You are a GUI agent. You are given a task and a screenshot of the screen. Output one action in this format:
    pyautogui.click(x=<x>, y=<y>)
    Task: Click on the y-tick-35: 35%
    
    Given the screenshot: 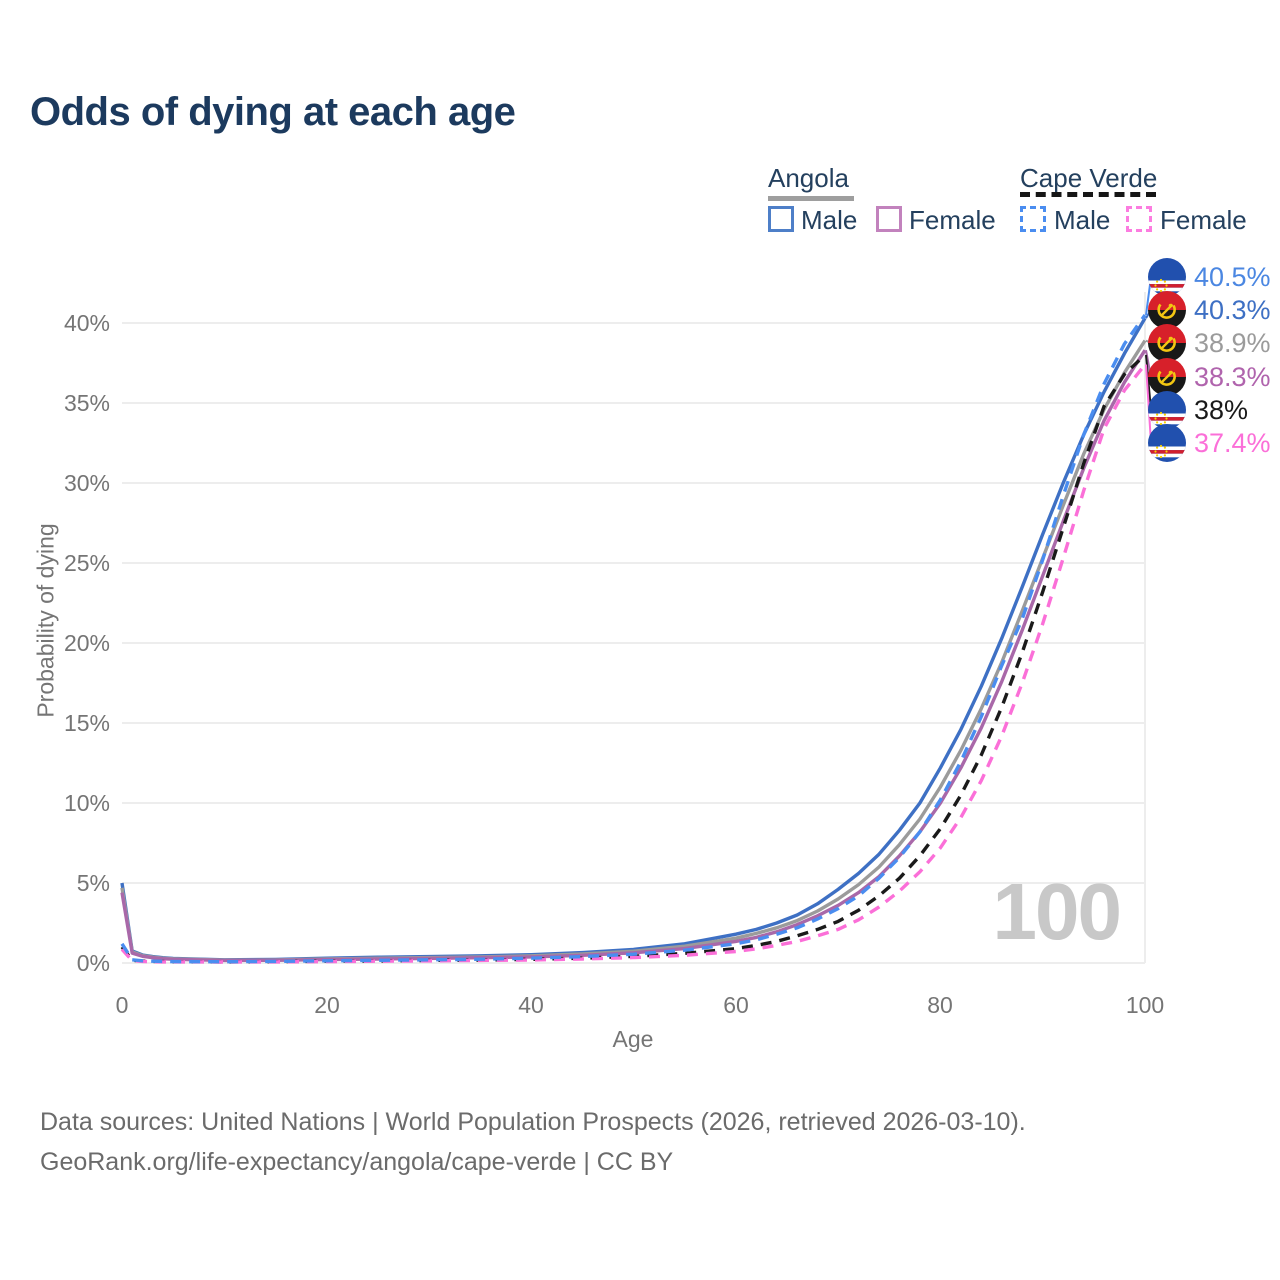 What is the action you would take?
    pyautogui.click(x=86, y=403)
    